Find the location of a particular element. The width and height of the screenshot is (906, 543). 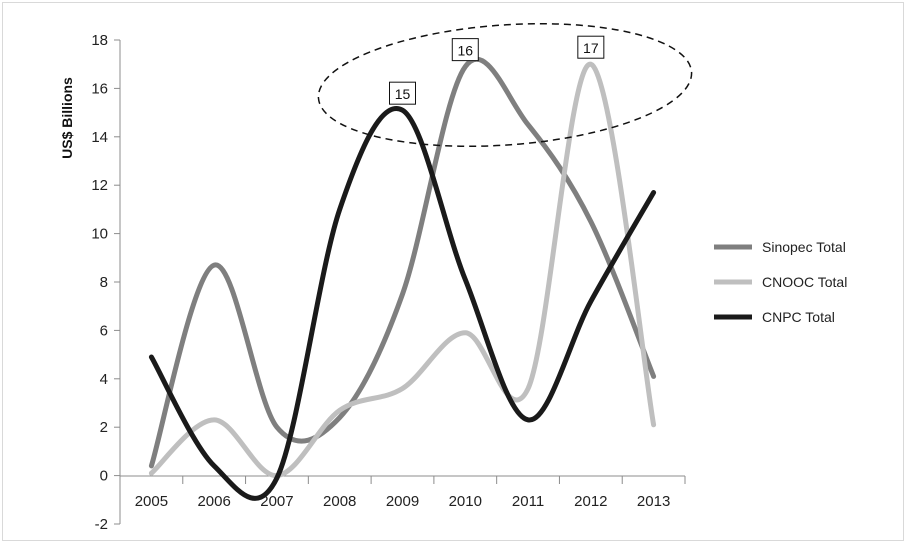

x-tick-label: 2009 is located at coordinates (402, 501).